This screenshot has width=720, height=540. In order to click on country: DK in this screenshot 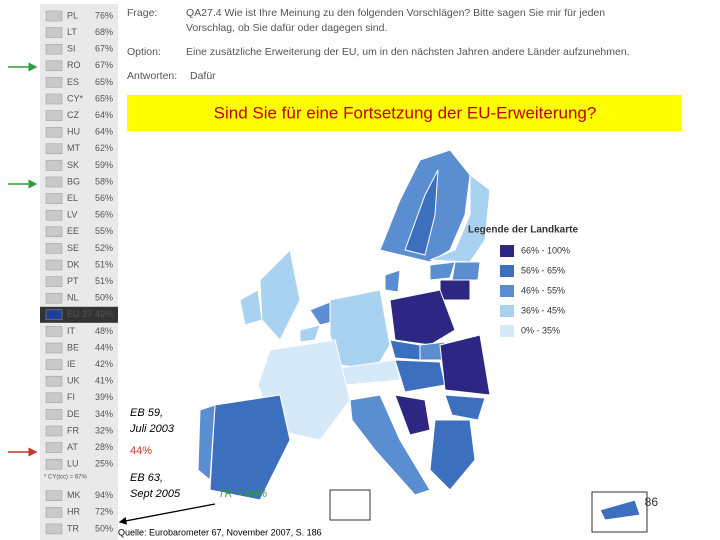, I will do `click(73, 264)`.